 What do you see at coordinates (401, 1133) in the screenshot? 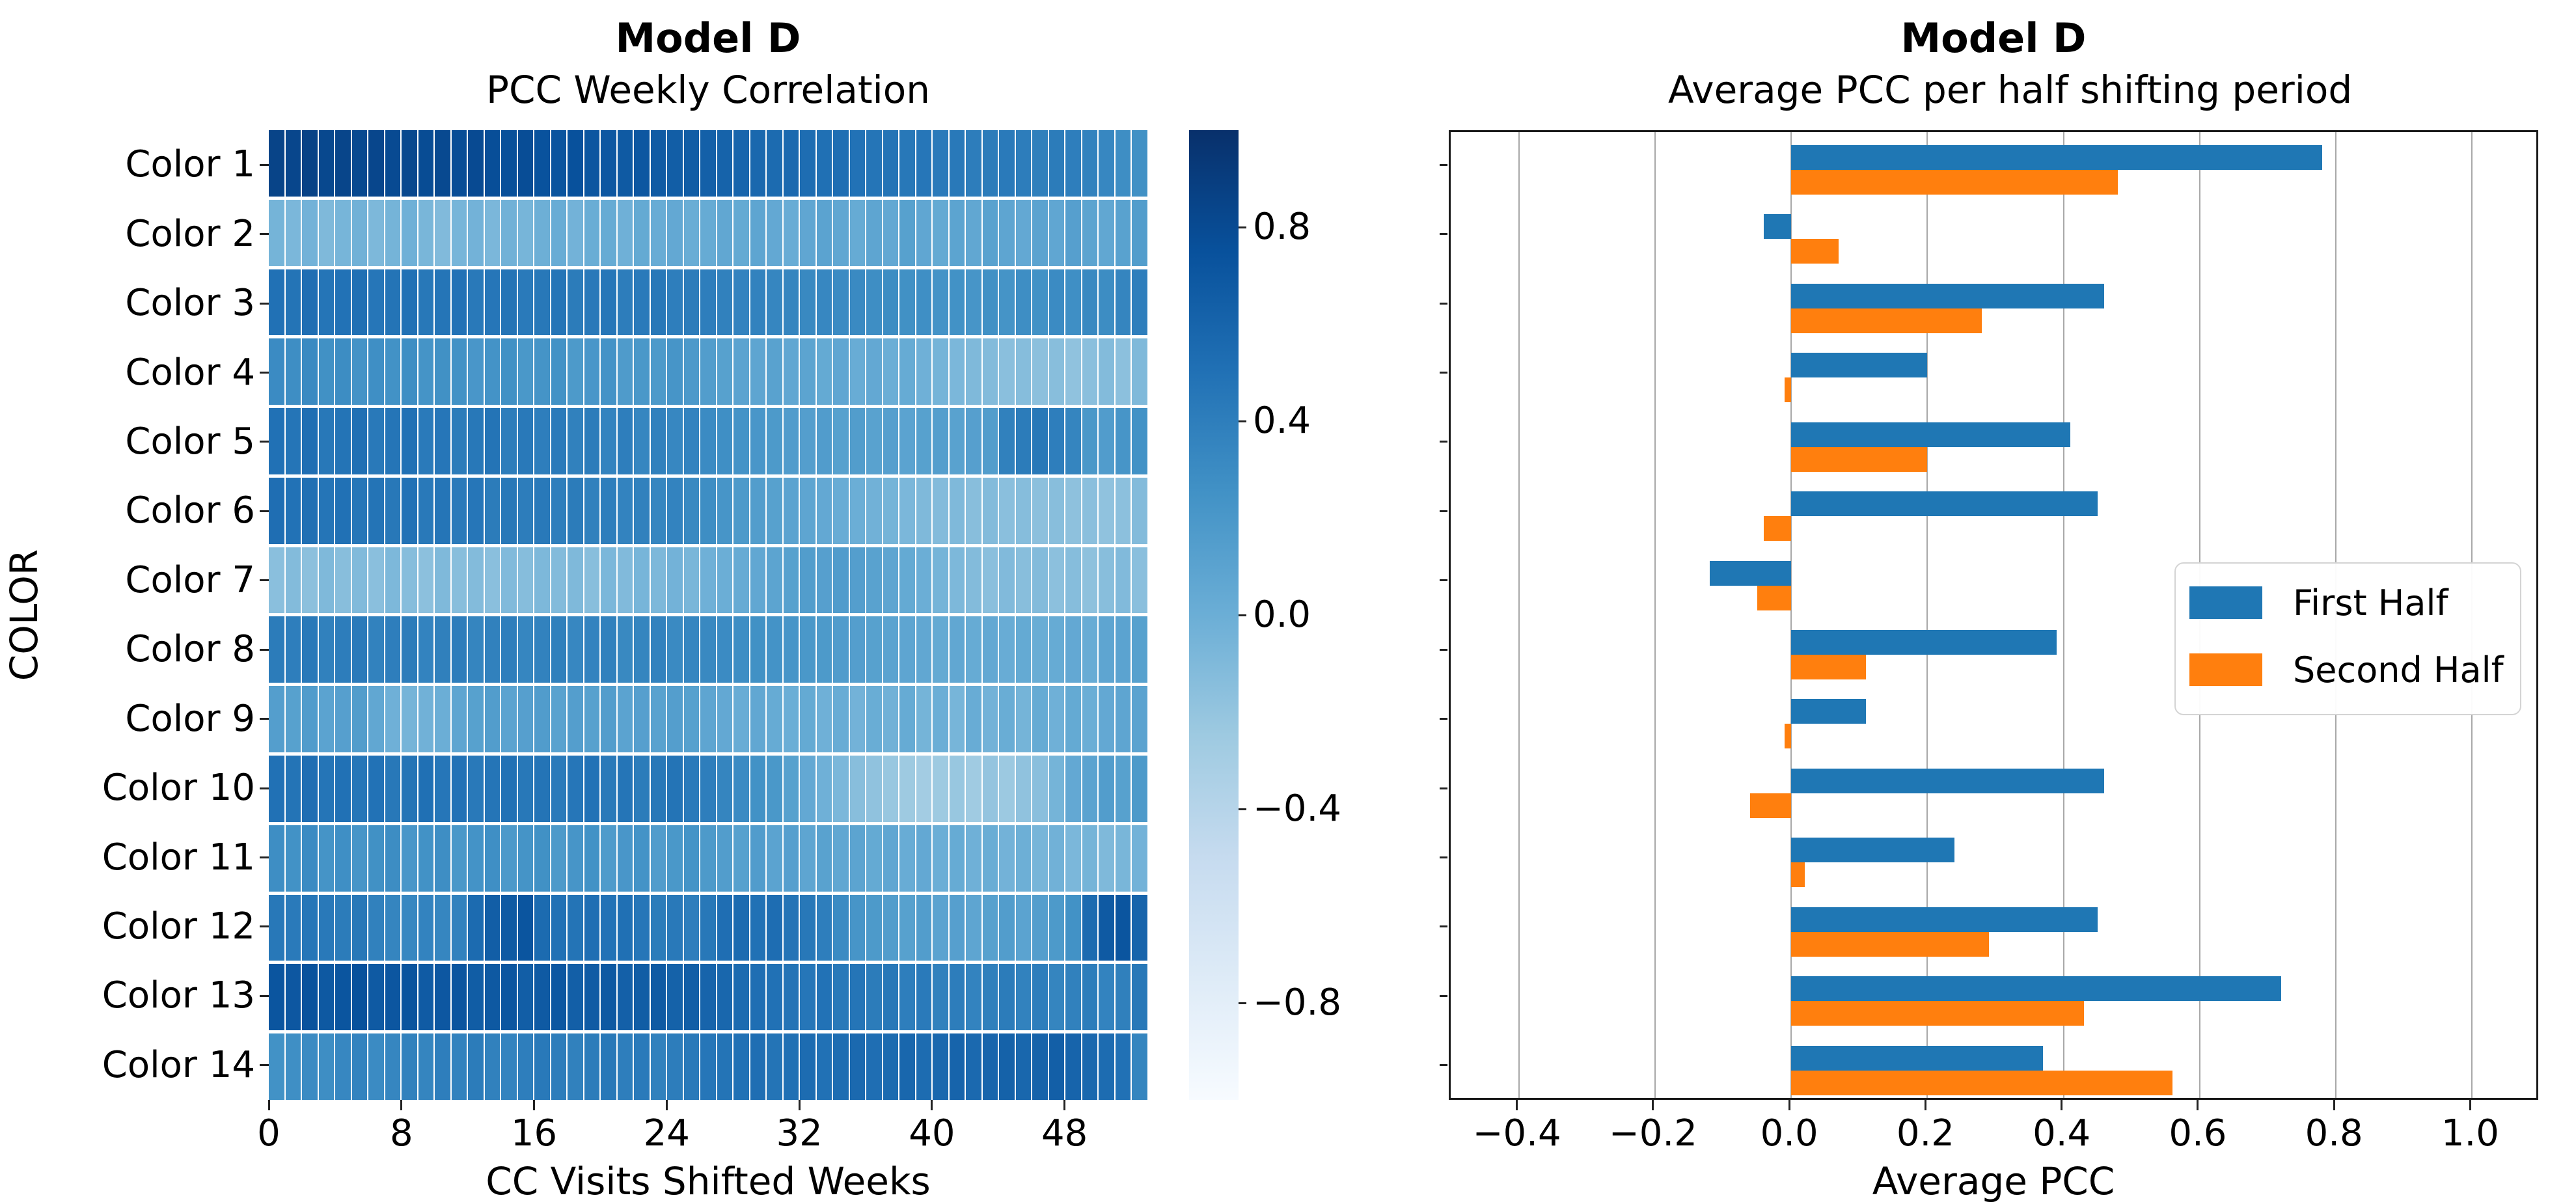
I see `x-tick-label: 8` at bounding box center [401, 1133].